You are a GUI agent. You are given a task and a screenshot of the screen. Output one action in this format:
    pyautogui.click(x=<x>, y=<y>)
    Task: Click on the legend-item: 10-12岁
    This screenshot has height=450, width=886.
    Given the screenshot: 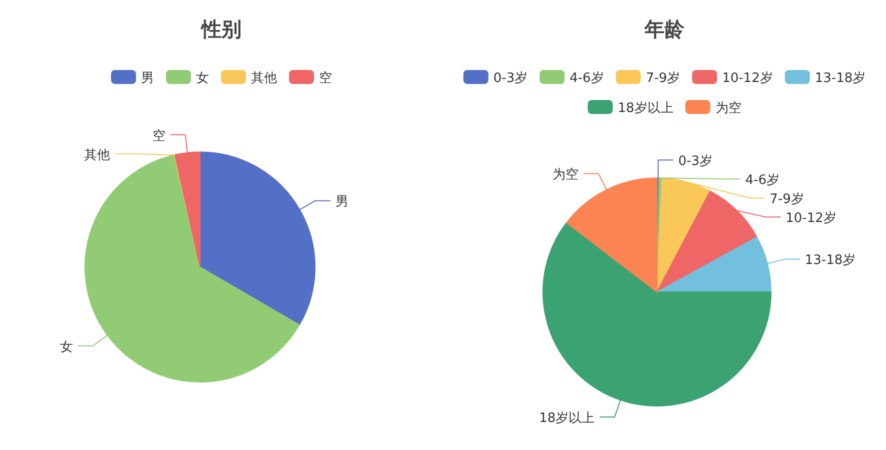 What is the action you would take?
    pyautogui.click(x=732, y=78)
    